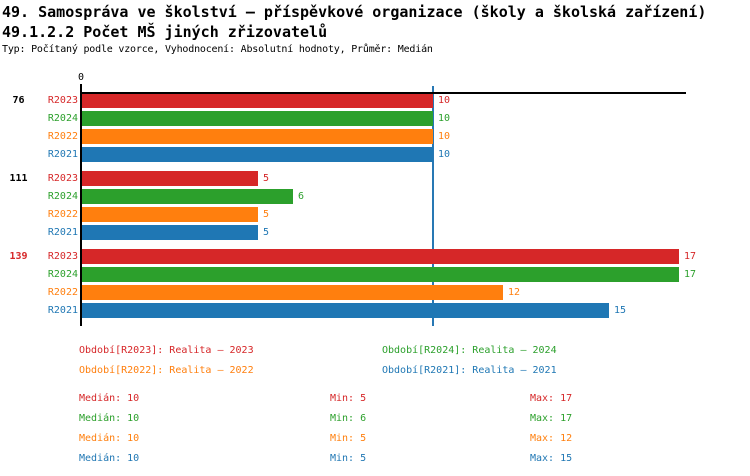 This screenshot has width=750, height=476. I want to click on axis-zero-label: 0, so click(81, 77).